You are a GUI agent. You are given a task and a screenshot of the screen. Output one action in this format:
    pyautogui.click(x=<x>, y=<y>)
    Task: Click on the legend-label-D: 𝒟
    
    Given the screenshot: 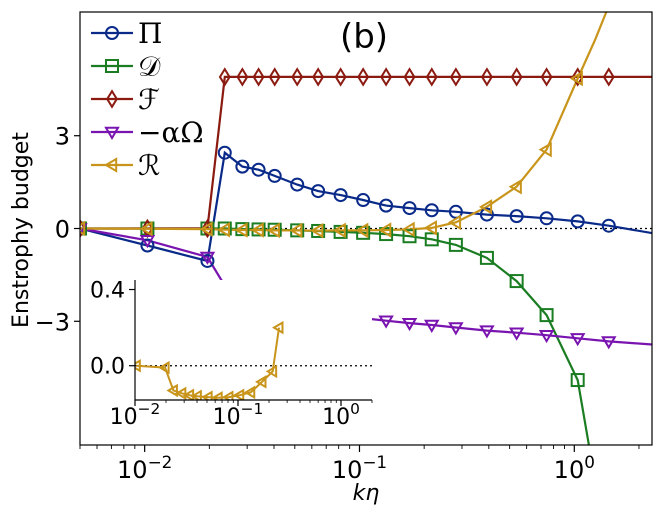 What is the action you would take?
    pyautogui.click(x=149, y=66)
    